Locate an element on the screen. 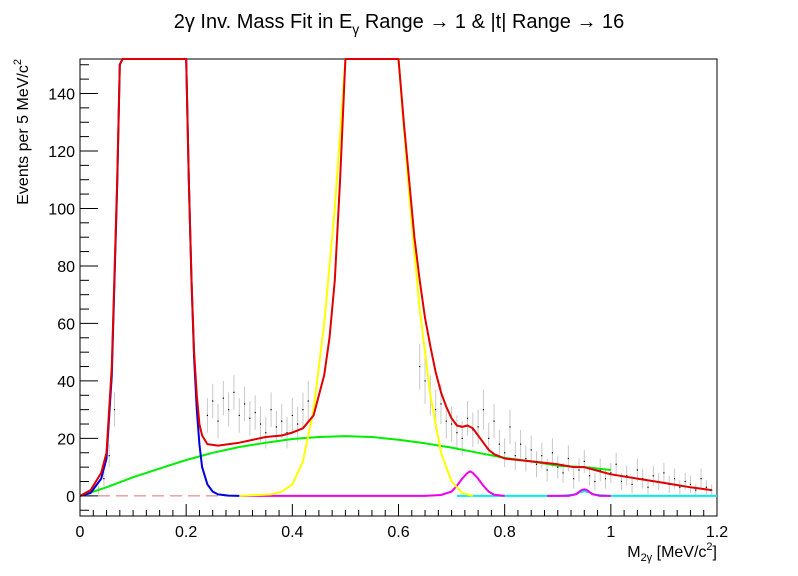 The width and height of the screenshot is (798, 576). x-tick-label: 0 is located at coordinates (80, 532).